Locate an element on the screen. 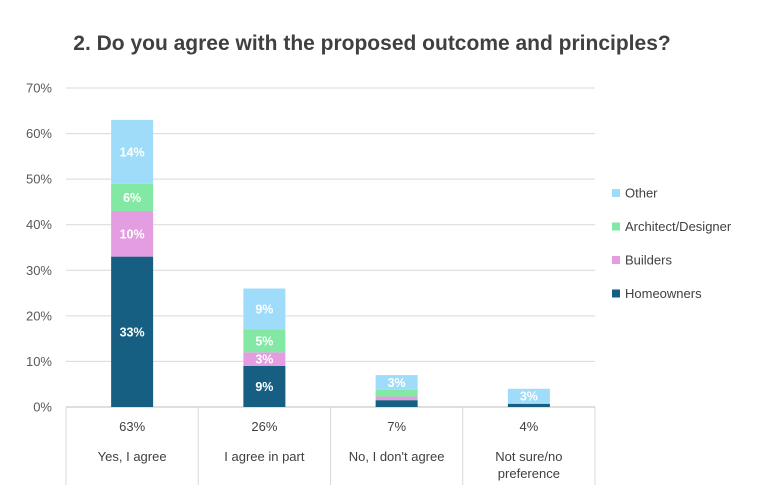 This screenshot has height=485, width=771. y-tick-label: 10% is located at coordinates (39, 361).